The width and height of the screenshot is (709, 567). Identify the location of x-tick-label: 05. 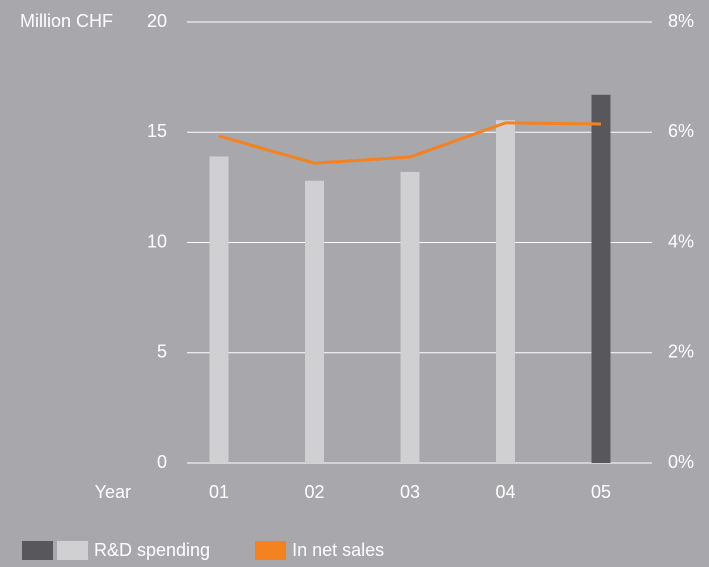
(601, 492).